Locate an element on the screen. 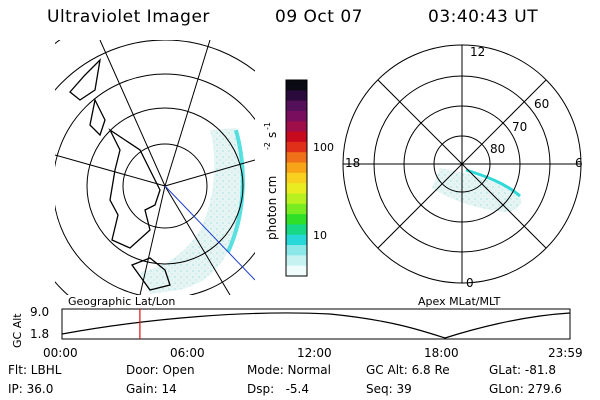 Image resolution: width=600 pixels, height=400 pixels. info-gain: Gain: 14 is located at coordinates (151, 389).